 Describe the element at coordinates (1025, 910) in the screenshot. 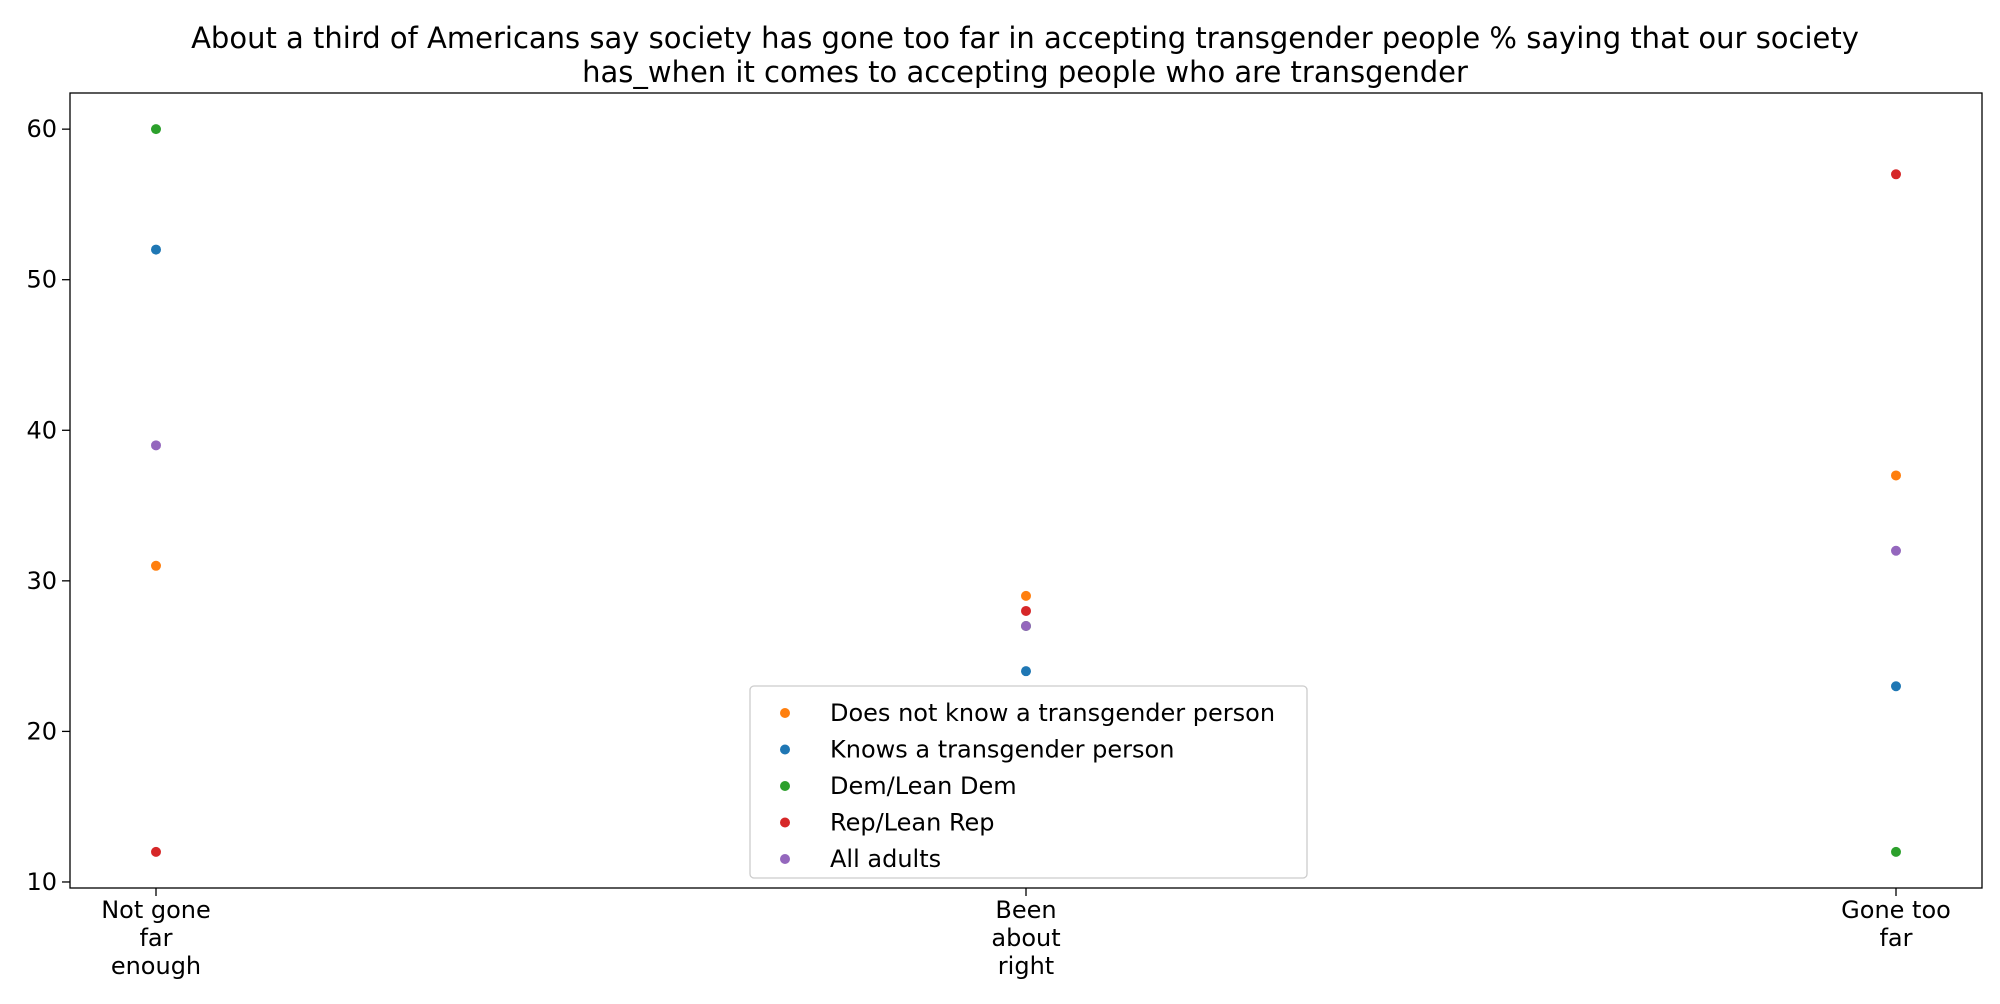

I see `x-tick-label-line: Been` at that location.